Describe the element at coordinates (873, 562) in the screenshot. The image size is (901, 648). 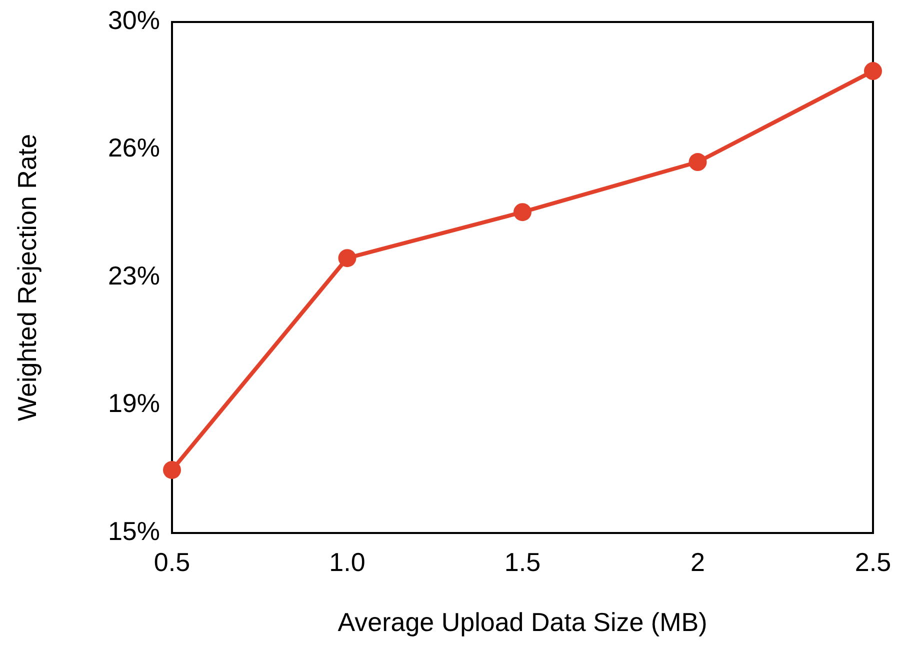
I see `x-tick-label: 2.5` at that location.